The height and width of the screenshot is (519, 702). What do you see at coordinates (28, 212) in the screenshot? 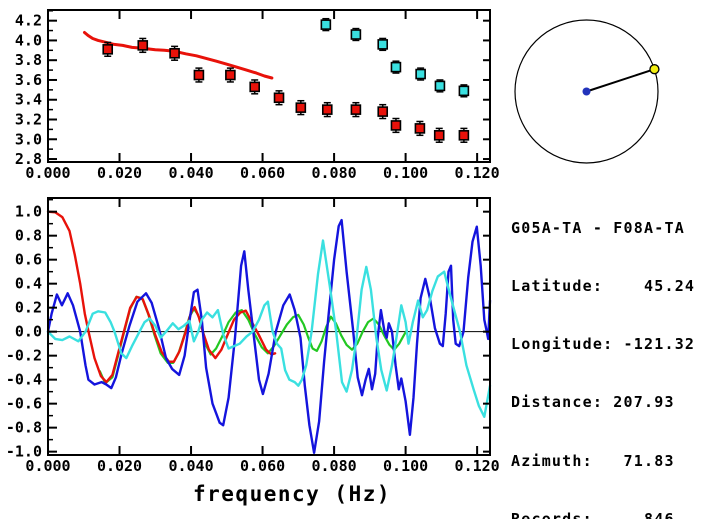
I see `y-tick-label: 1.0` at bounding box center [28, 212].